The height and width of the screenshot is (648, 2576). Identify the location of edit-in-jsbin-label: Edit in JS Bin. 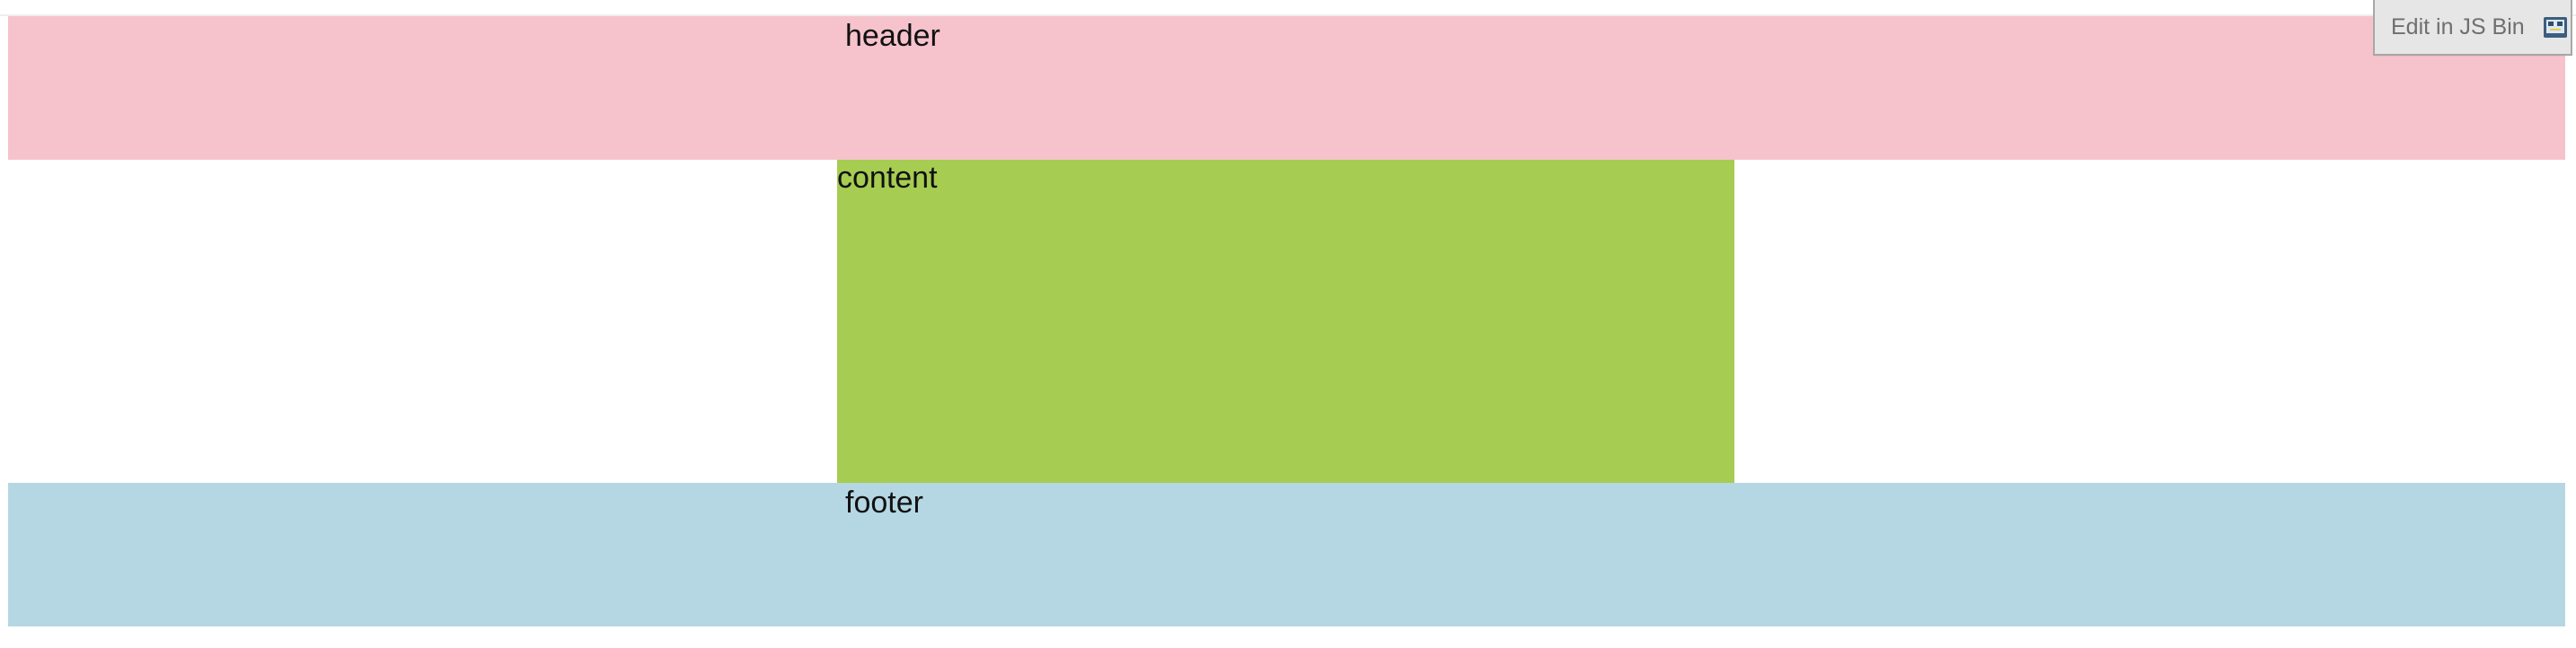
(2458, 26).